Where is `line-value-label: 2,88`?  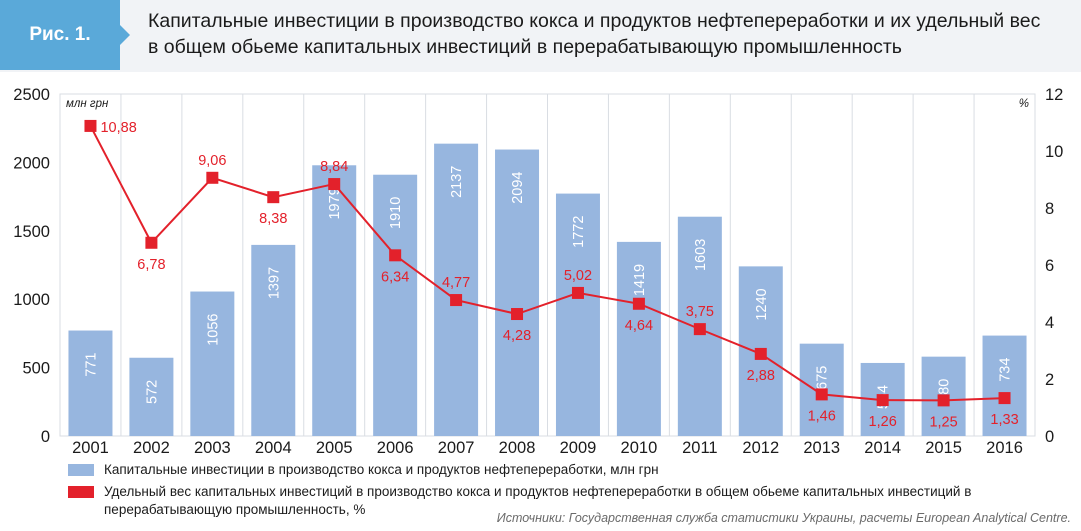 line-value-label: 2,88 is located at coordinates (761, 376).